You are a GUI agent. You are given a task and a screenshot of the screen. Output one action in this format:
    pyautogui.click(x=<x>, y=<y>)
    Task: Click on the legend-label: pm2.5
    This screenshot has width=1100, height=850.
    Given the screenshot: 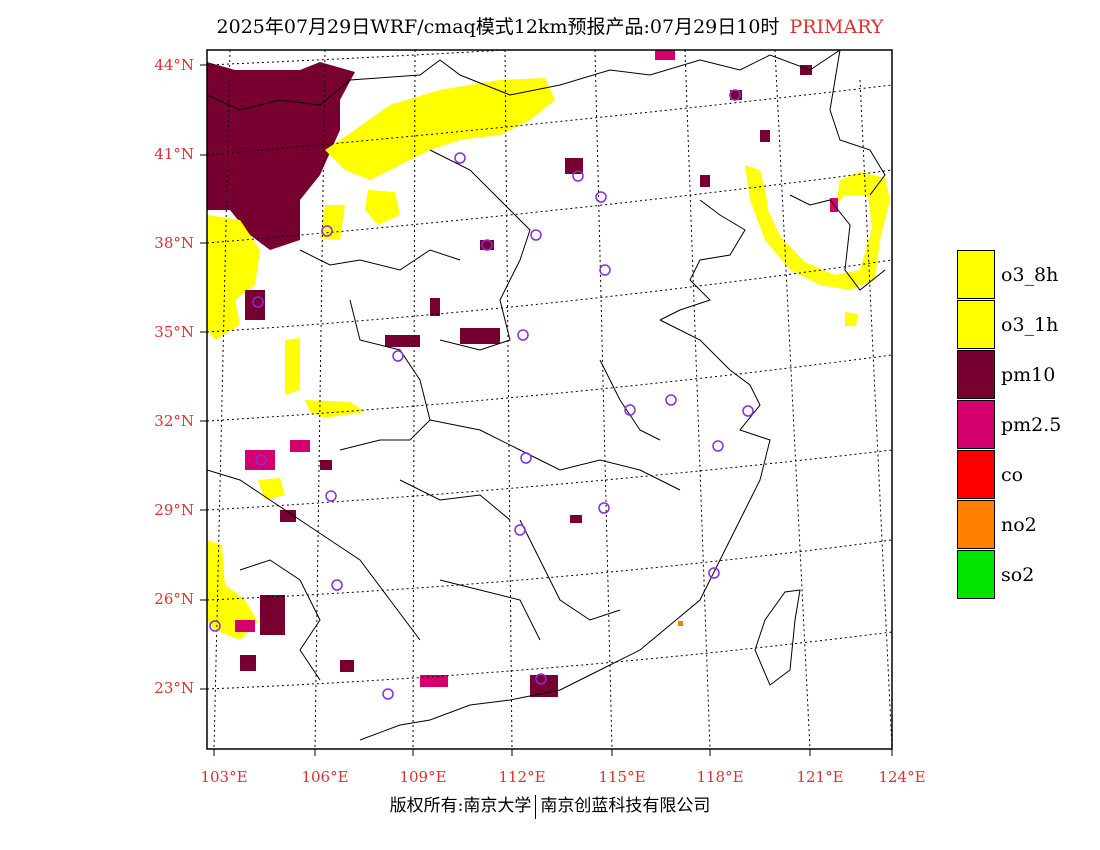 What is the action you would take?
    pyautogui.click(x=1031, y=425)
    